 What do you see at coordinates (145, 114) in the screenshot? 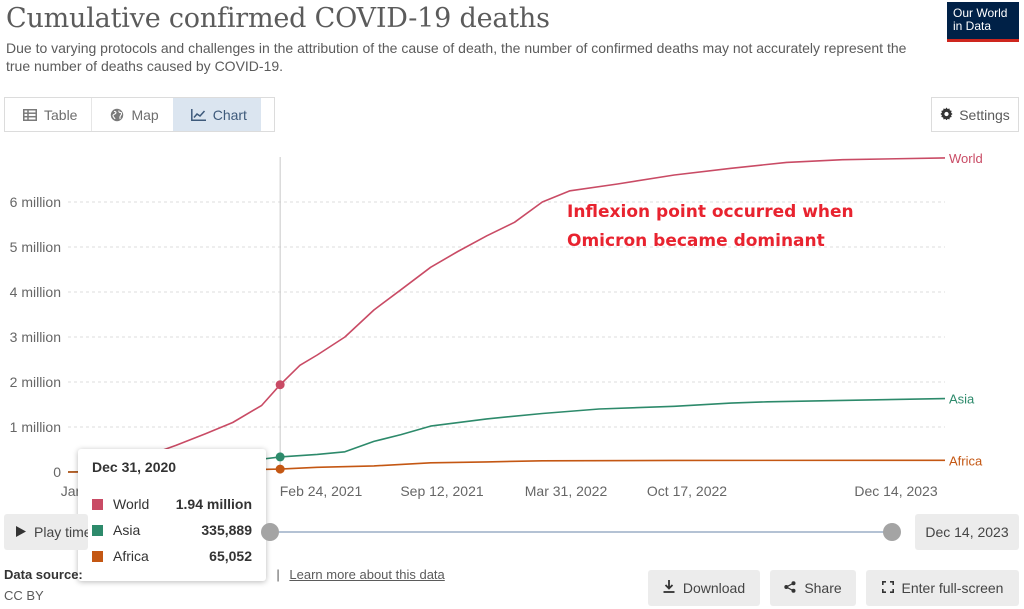
I see `tab-map-label: Map` at bounding box center [145, 114].